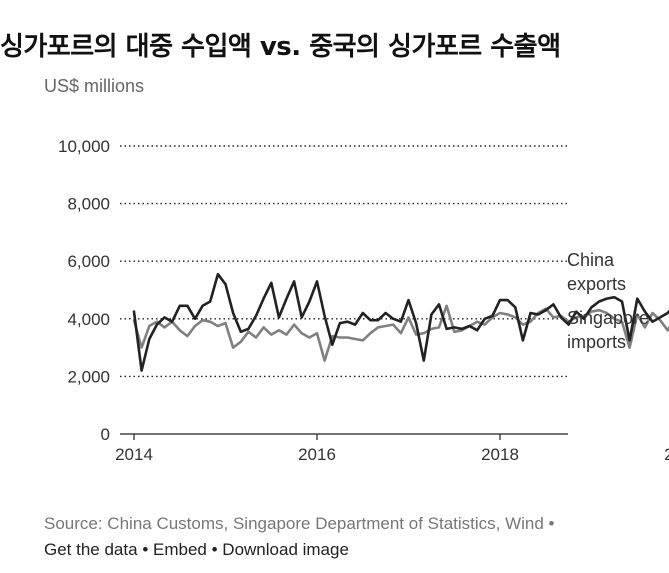 Image resolution: width=669 pixels, height=573 pixels. What do you see at coordinates (285, 549) in the screenshot?
I see `download-image-link: Download image` at bounding box center [285, 549].